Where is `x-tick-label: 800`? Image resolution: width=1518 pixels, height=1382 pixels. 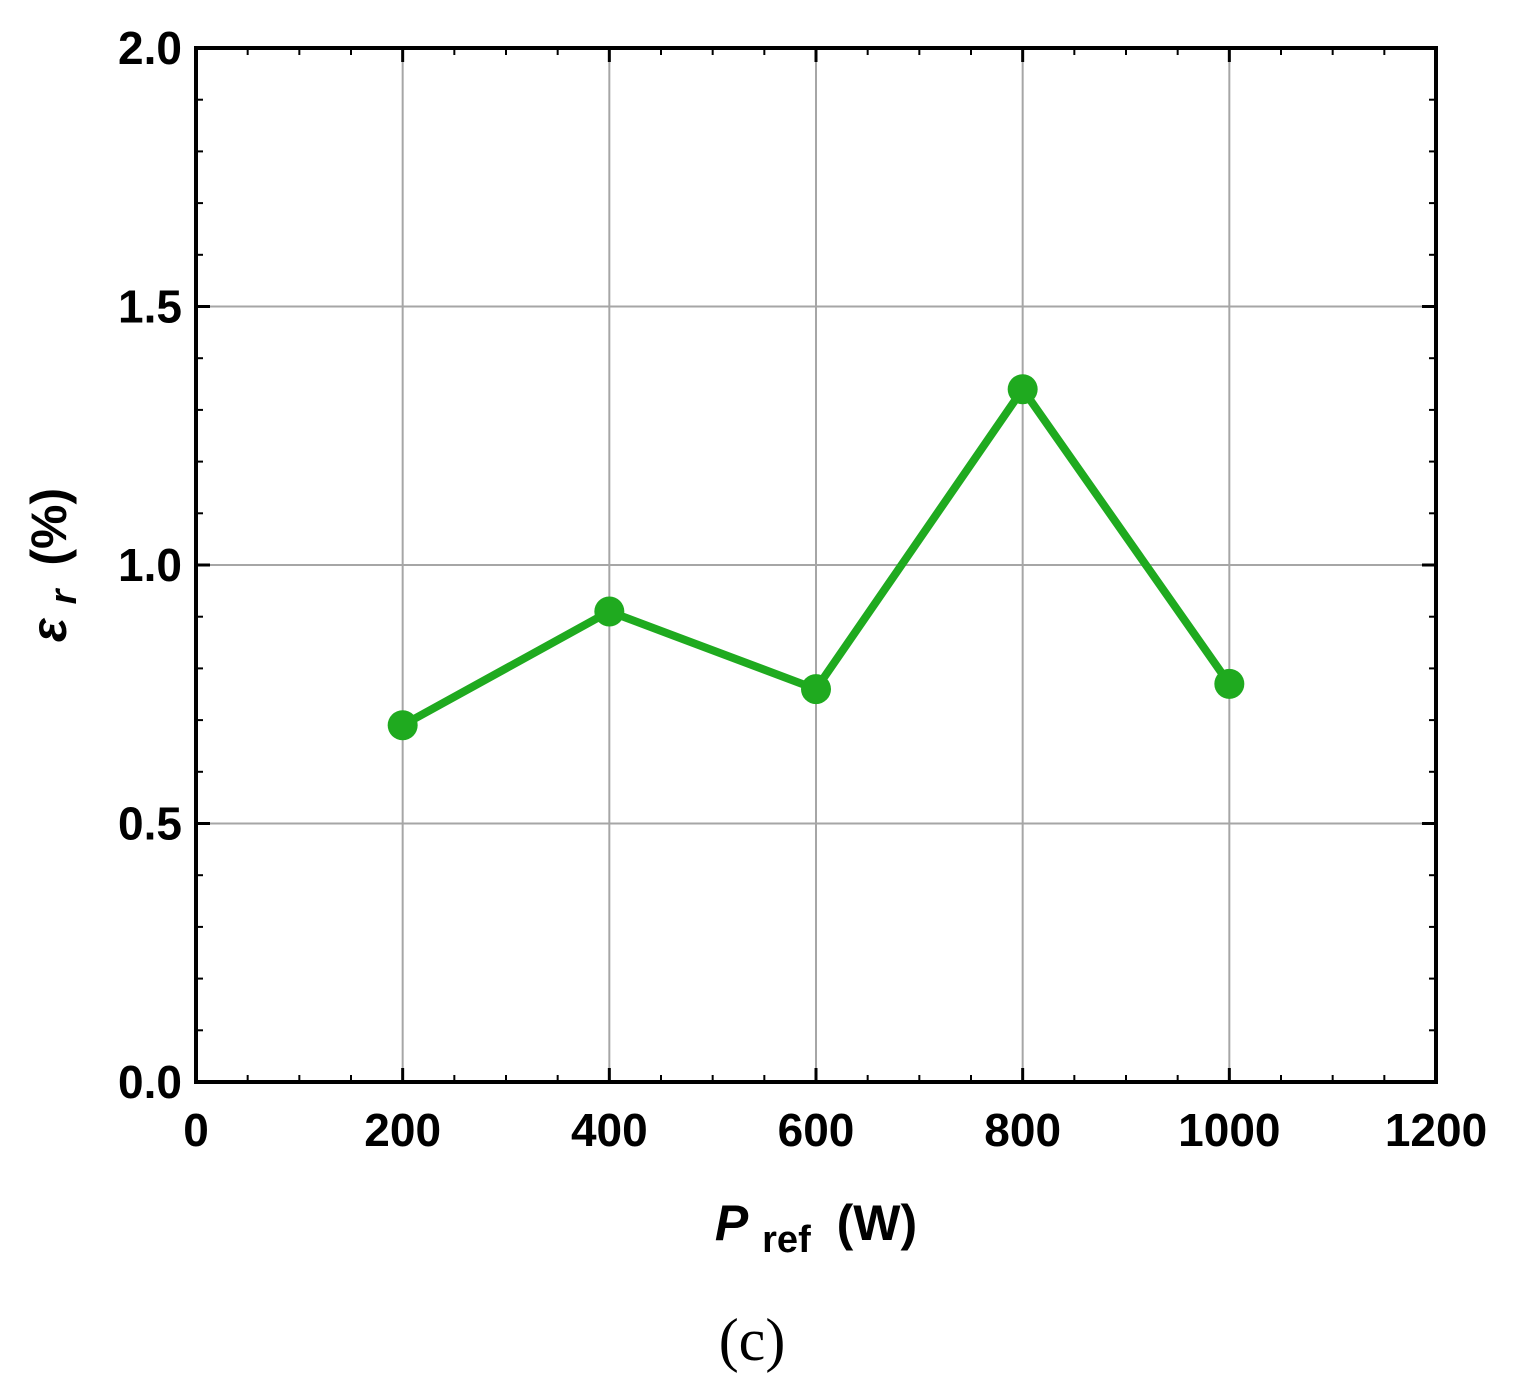
x-tick-label: 800 is located at coordinates (1022, 1130).